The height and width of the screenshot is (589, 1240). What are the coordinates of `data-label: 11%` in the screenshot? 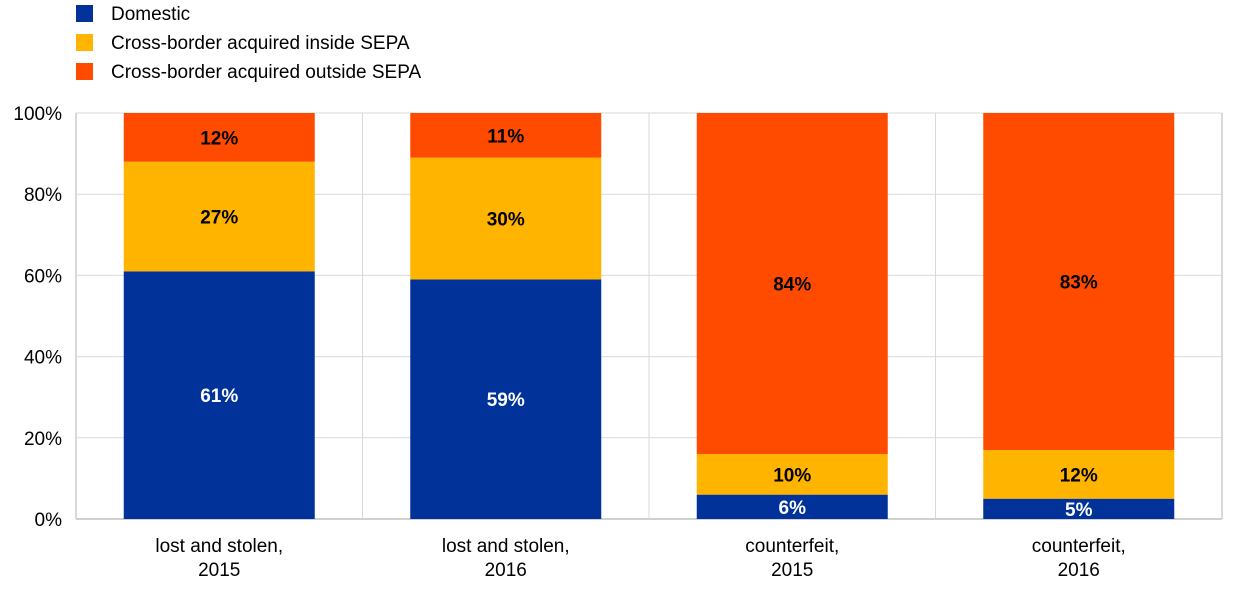 It's located at (505, 136).